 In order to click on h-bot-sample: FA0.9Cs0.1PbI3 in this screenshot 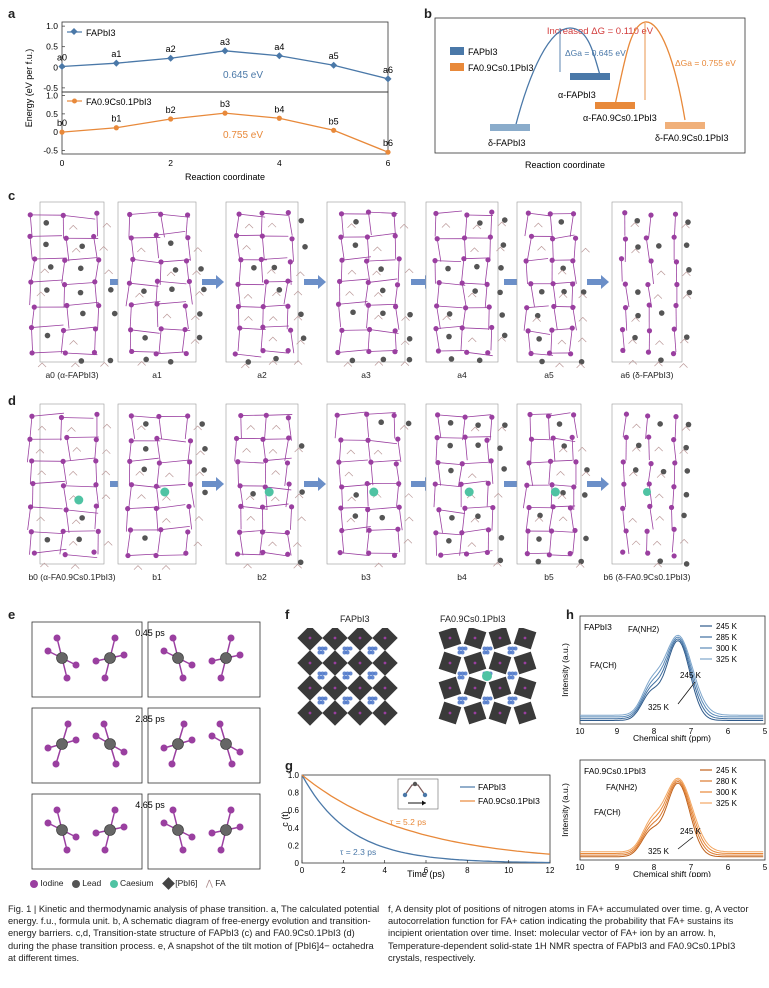, I will do `click(615, 771)`.